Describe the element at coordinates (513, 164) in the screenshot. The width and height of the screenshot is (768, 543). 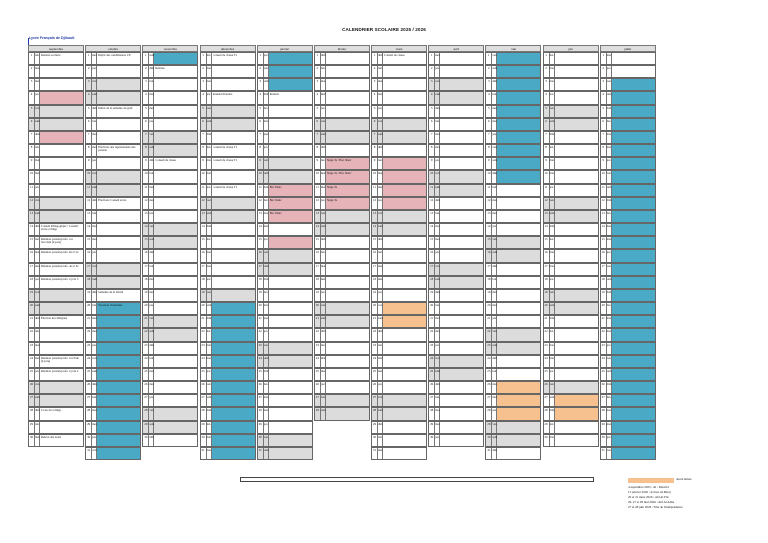
I see `day-row: 9 sam` at that location.